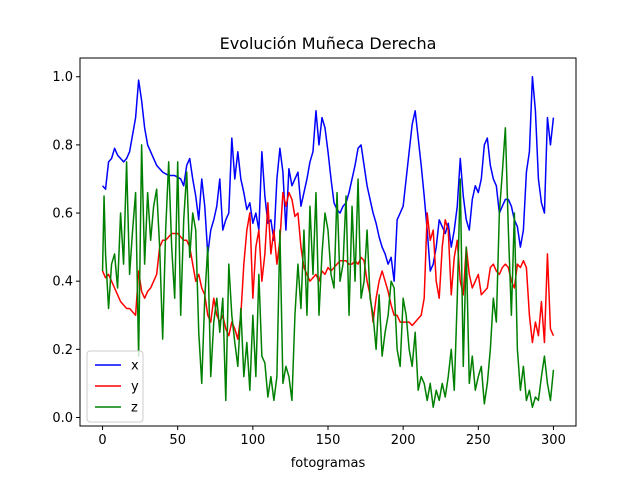  What do you see at coordinates (62, 214) in the screenshot?
I see `y-tick-label: 0.6` at bounding box center [62, 214].